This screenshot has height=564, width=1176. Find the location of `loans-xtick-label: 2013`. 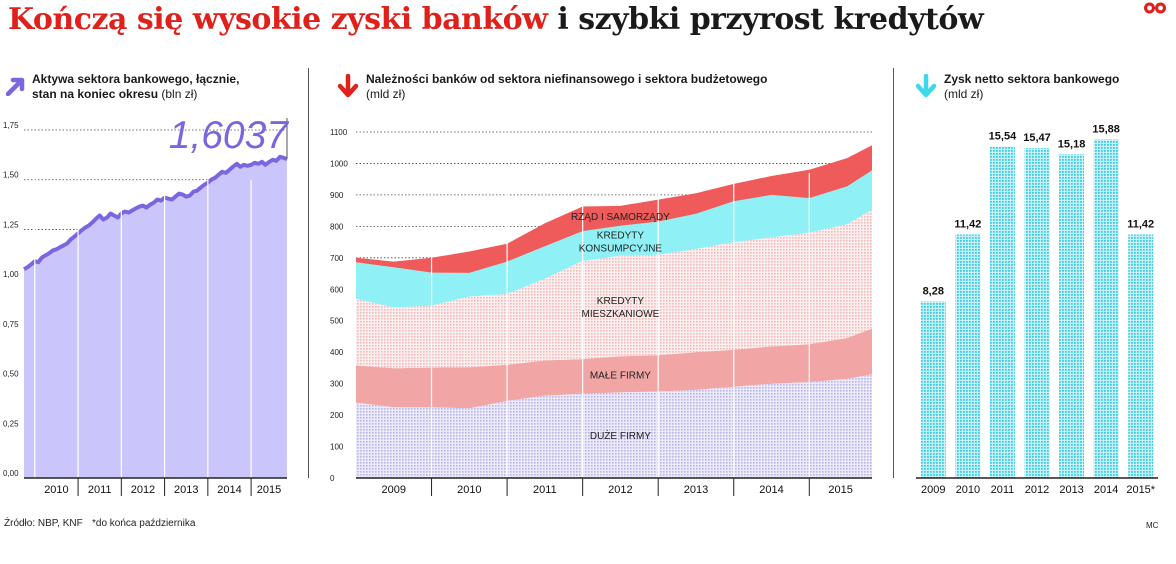

loans-xtick-label: 2013 is located at coordinates (696, 490).